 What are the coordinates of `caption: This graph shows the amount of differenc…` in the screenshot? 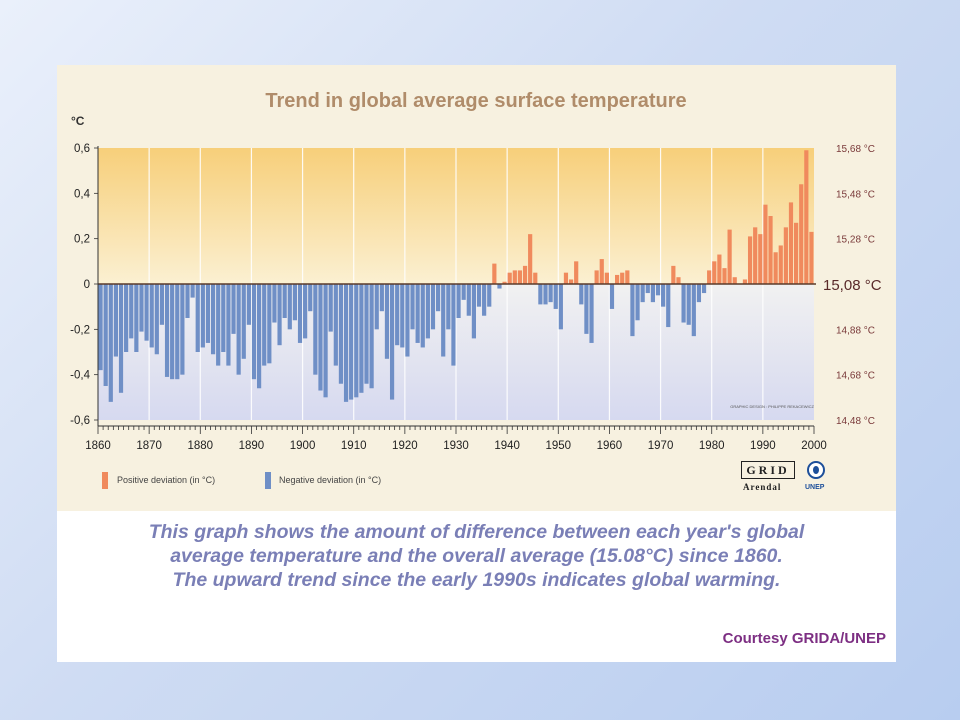 It's located at (476, 556).